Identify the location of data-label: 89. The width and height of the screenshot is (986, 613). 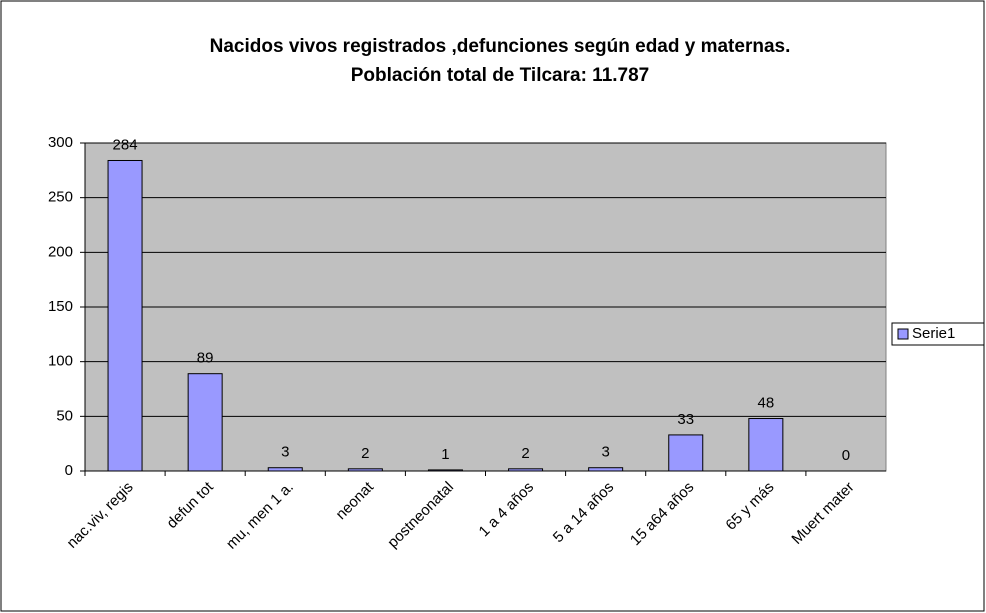
(205, 358).